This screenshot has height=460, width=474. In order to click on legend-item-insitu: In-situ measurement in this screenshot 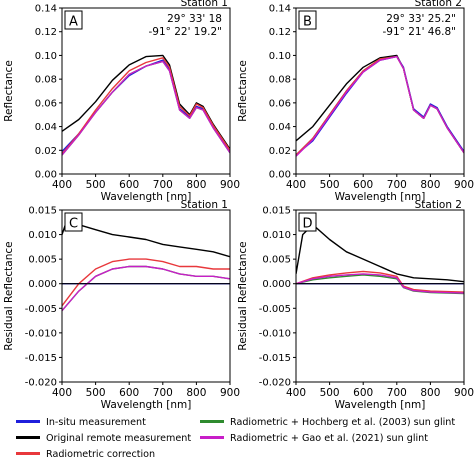, I will do `click(81, 422)`.